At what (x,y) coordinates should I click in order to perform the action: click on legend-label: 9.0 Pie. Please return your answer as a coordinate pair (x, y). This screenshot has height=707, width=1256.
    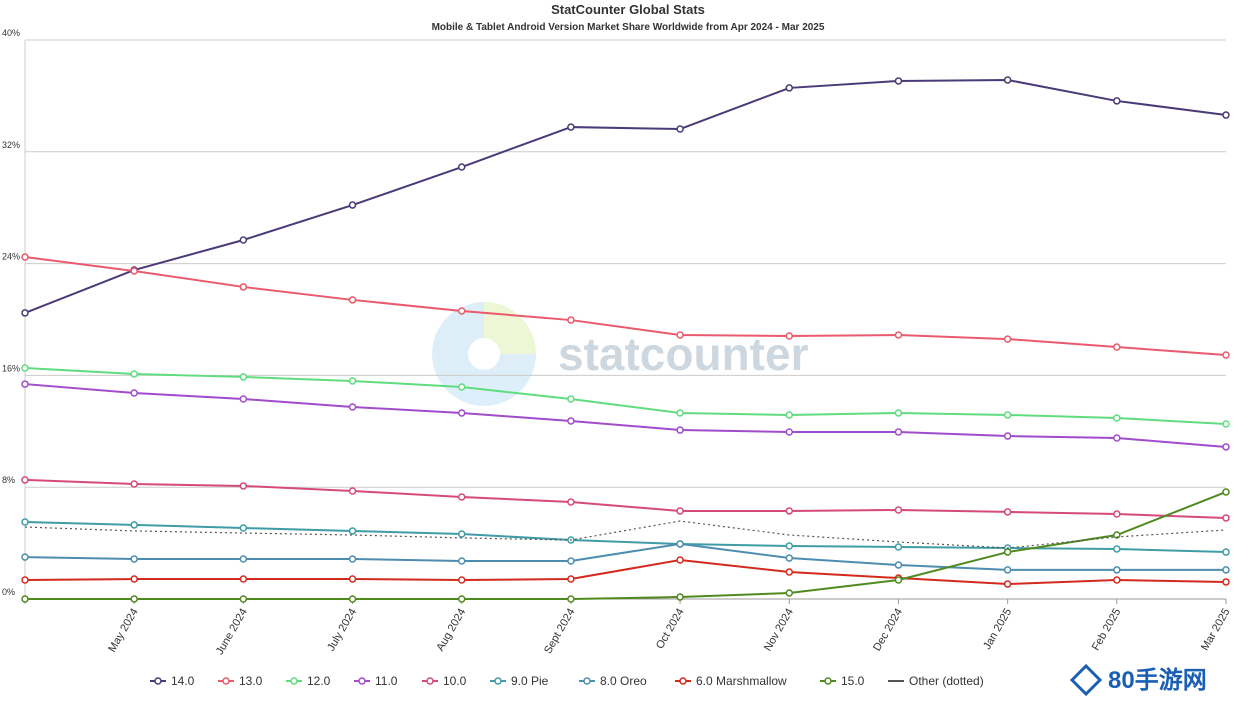
    Looking at the image, I should click on (530, 681).